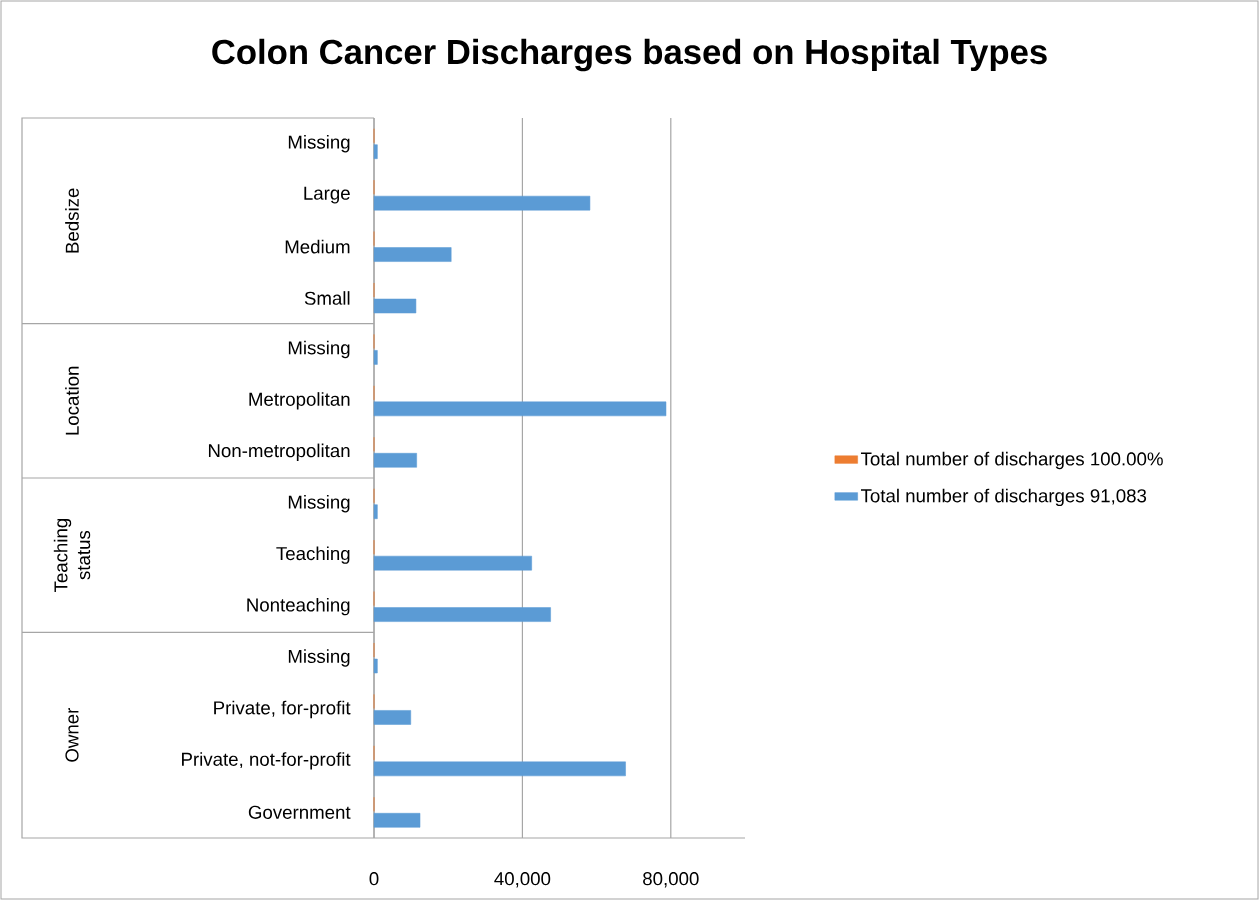 This screenshot has height=900, width=1259. Describe the element at coordinates (1003, 497) in the screenshot. I see `legend-label: Total number of discharges 91,083` at that location.